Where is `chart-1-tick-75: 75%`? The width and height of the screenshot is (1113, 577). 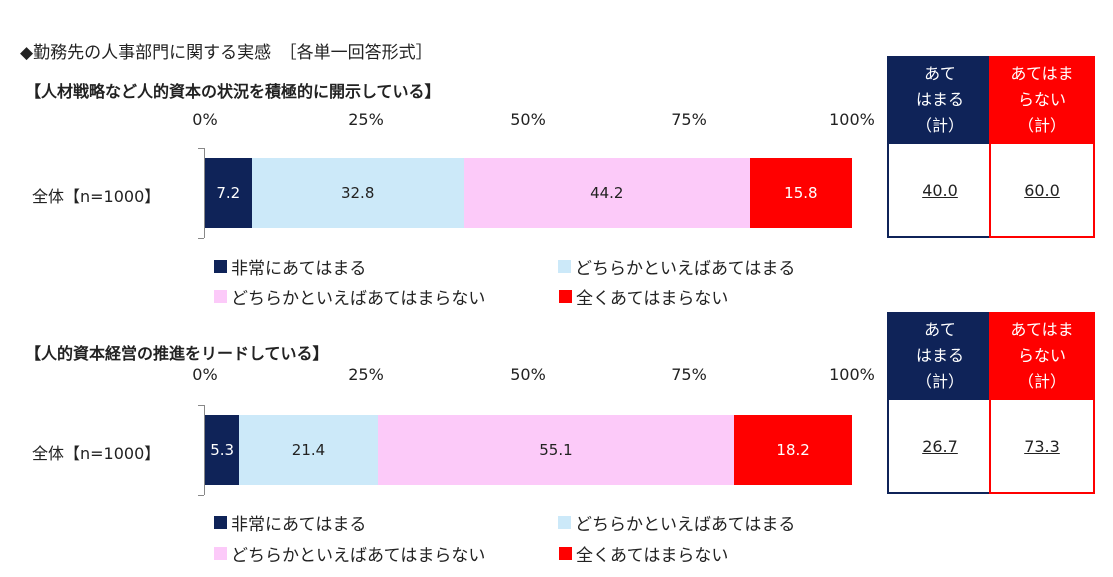
chart-1-tick-75: 75% is located at coordinates (689, 119).